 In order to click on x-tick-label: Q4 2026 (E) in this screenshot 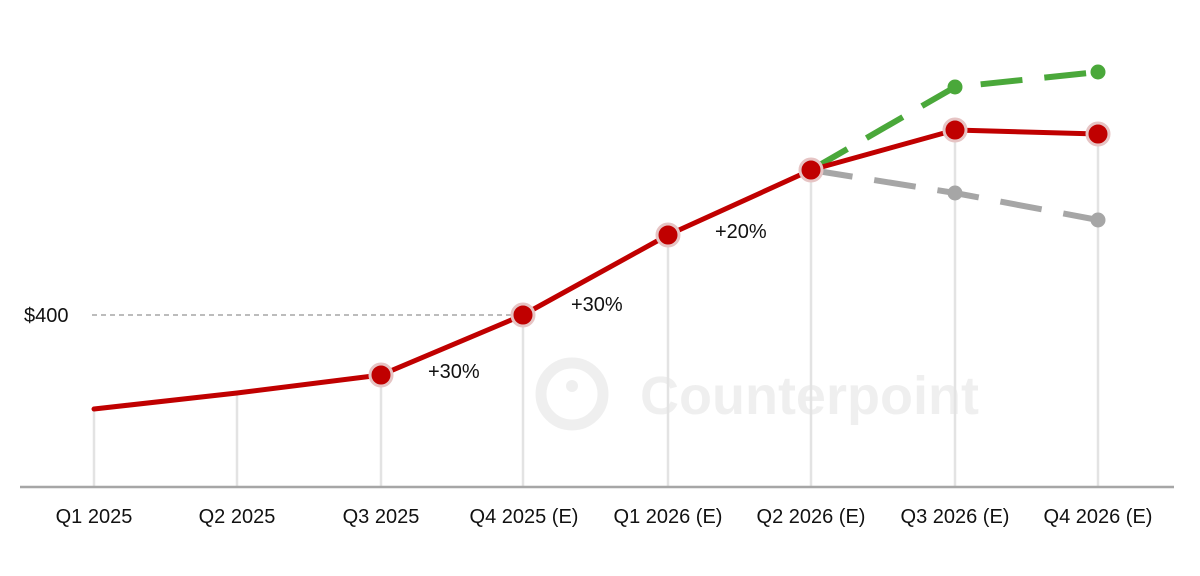, I will do `click(1098, 517)`.